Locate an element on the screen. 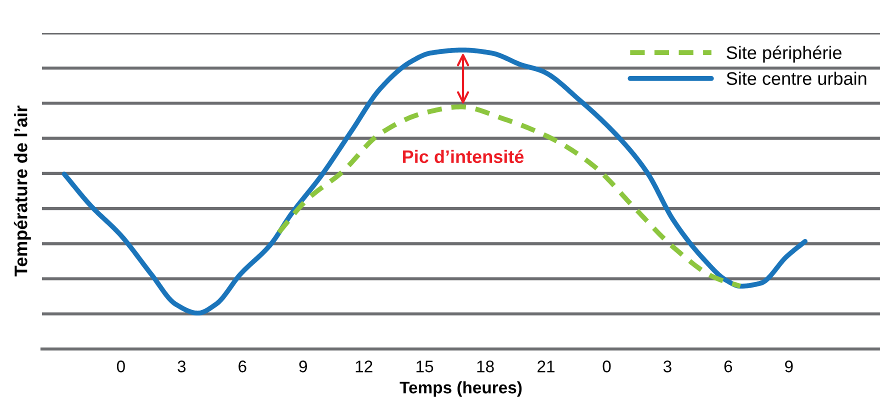 The height and width of the screenshot is (419, 880). x-tick-label: 15 is located at coordinates (425, 366).